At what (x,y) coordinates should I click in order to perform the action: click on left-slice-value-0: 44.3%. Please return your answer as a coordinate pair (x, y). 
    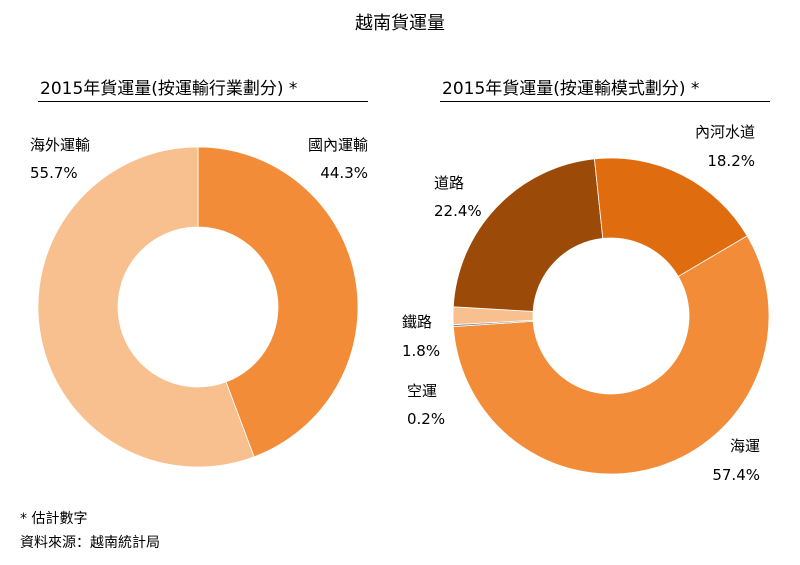
    Looking at the image, I should click on (344, 173).